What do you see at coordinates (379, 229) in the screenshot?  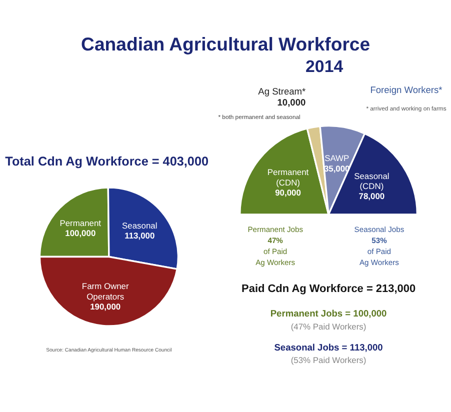 I see `text: Seasonal Jobs` at bounding box center [379, 229].